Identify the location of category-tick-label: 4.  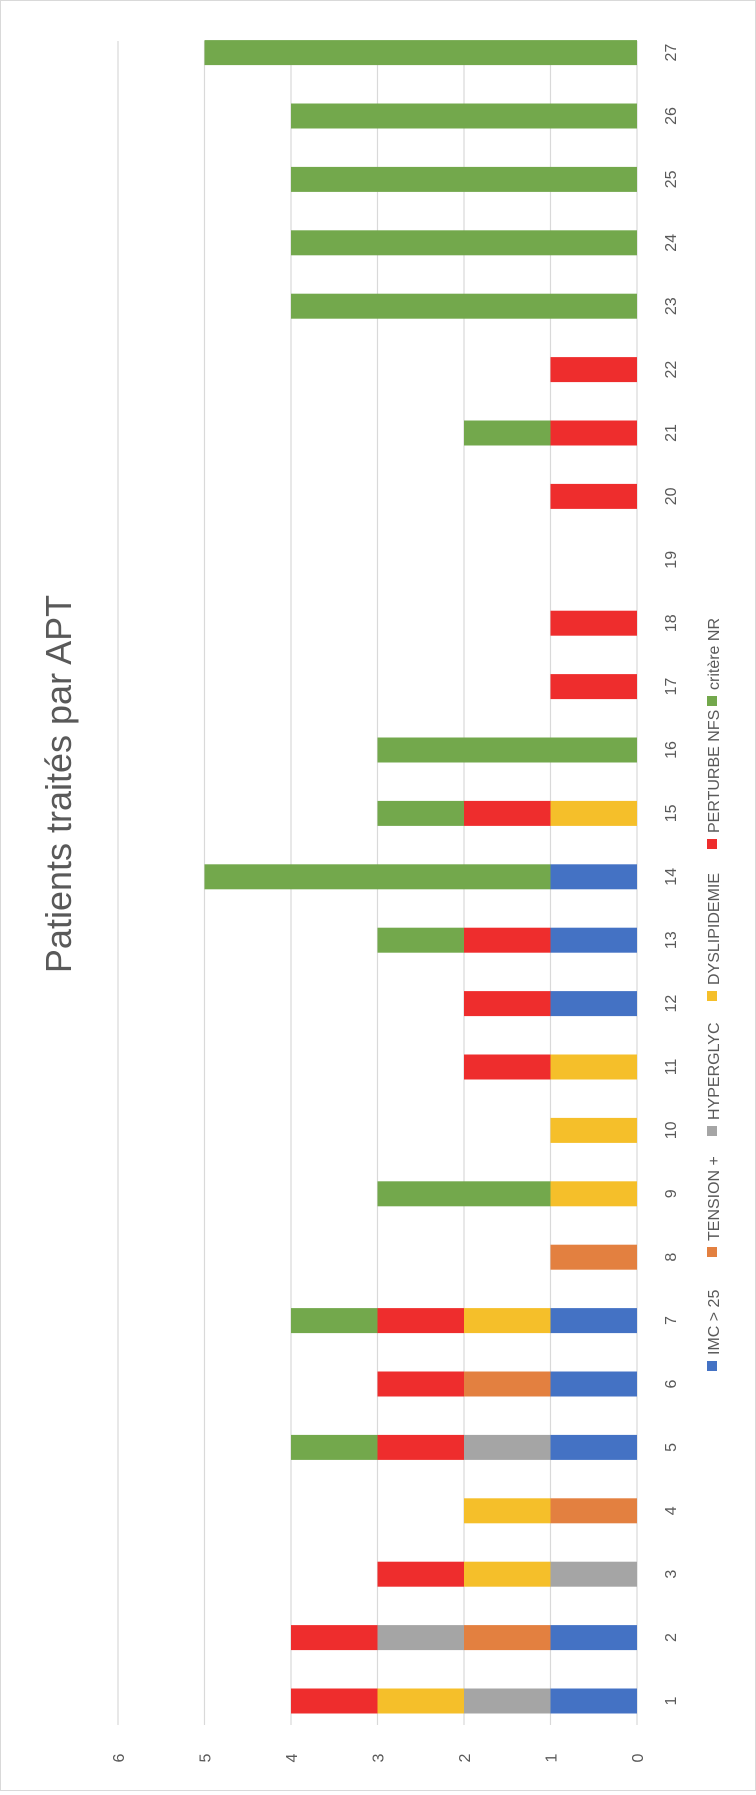
(671, 1510).